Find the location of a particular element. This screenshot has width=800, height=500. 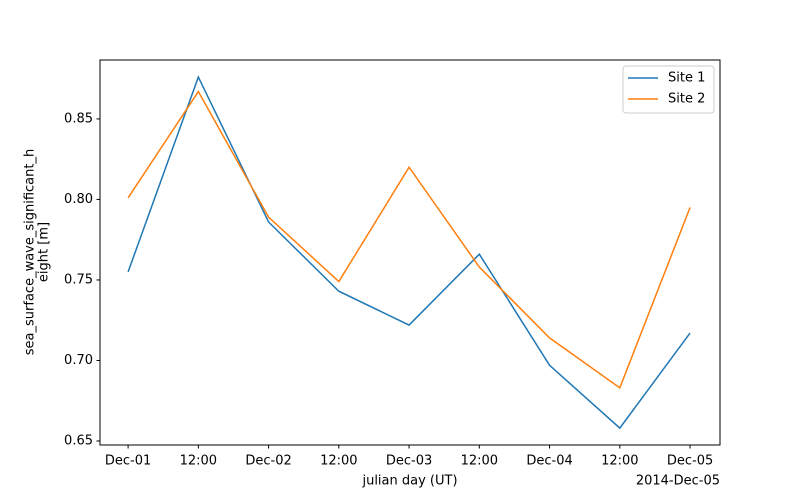

legend-label: Site 1 is located at coordinates (686, 78).